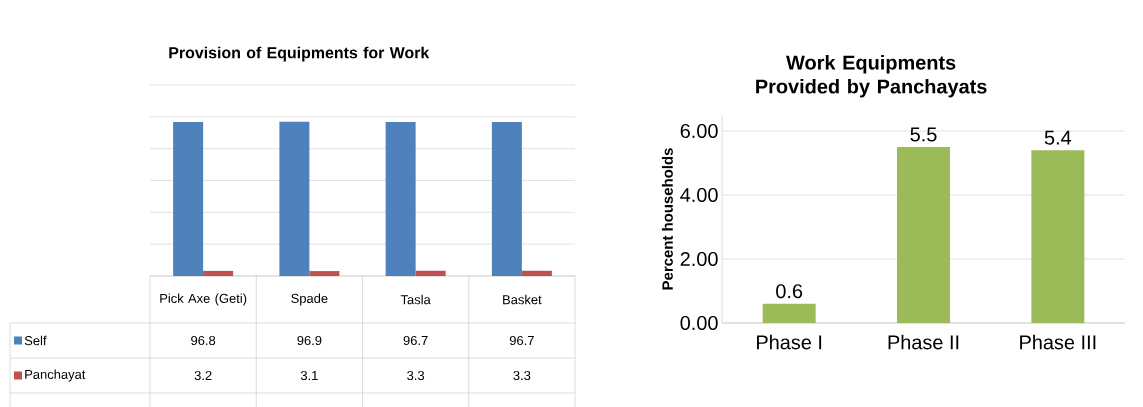 This screenshot has height=407, width=1143. What do you see at coordinates (522, 299) in the screenshot?
I see `x-tick-label: Basket` at bounding box center [522, 299].